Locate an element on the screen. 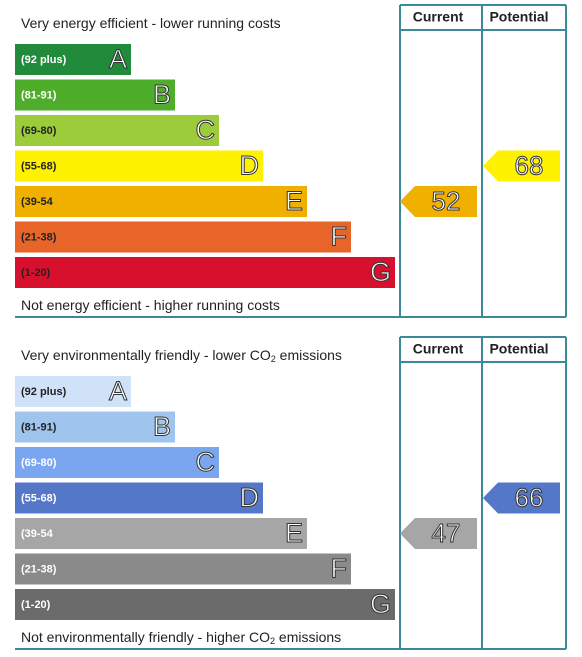  top-label-part: Very environmentally friendly - lower CO is located at coordinates (146, 355).